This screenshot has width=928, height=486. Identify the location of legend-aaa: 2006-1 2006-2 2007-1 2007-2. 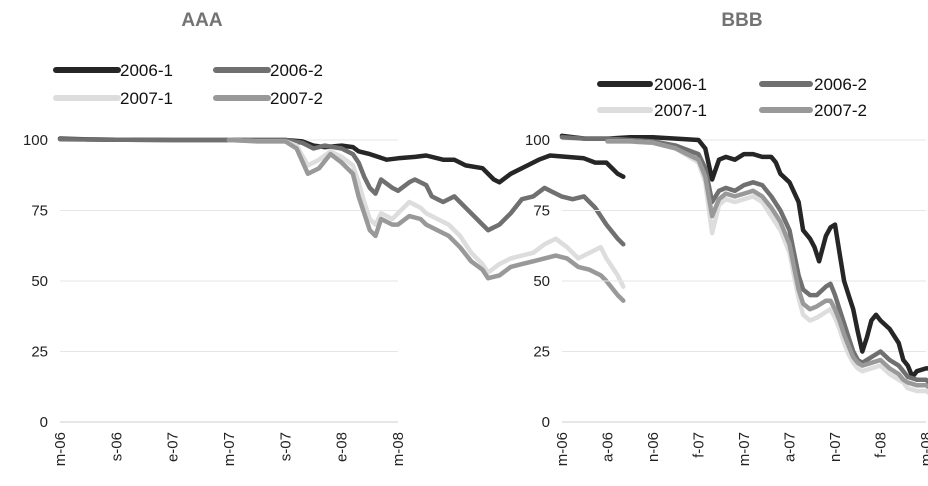
(188, 84).